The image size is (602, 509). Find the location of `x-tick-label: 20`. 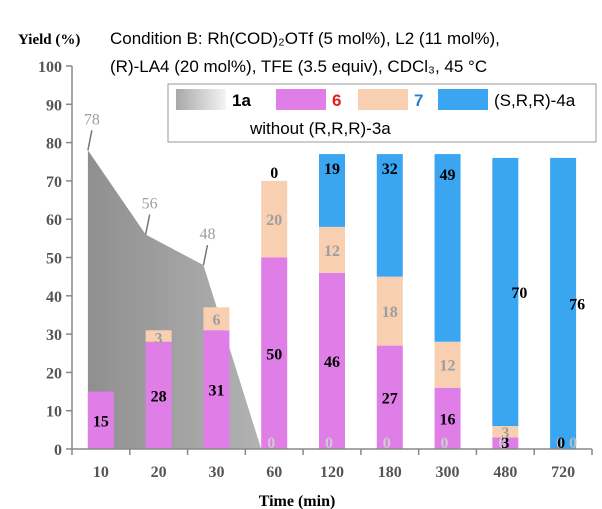

x-tick-label: 20 is located at coordinates (159, 472).